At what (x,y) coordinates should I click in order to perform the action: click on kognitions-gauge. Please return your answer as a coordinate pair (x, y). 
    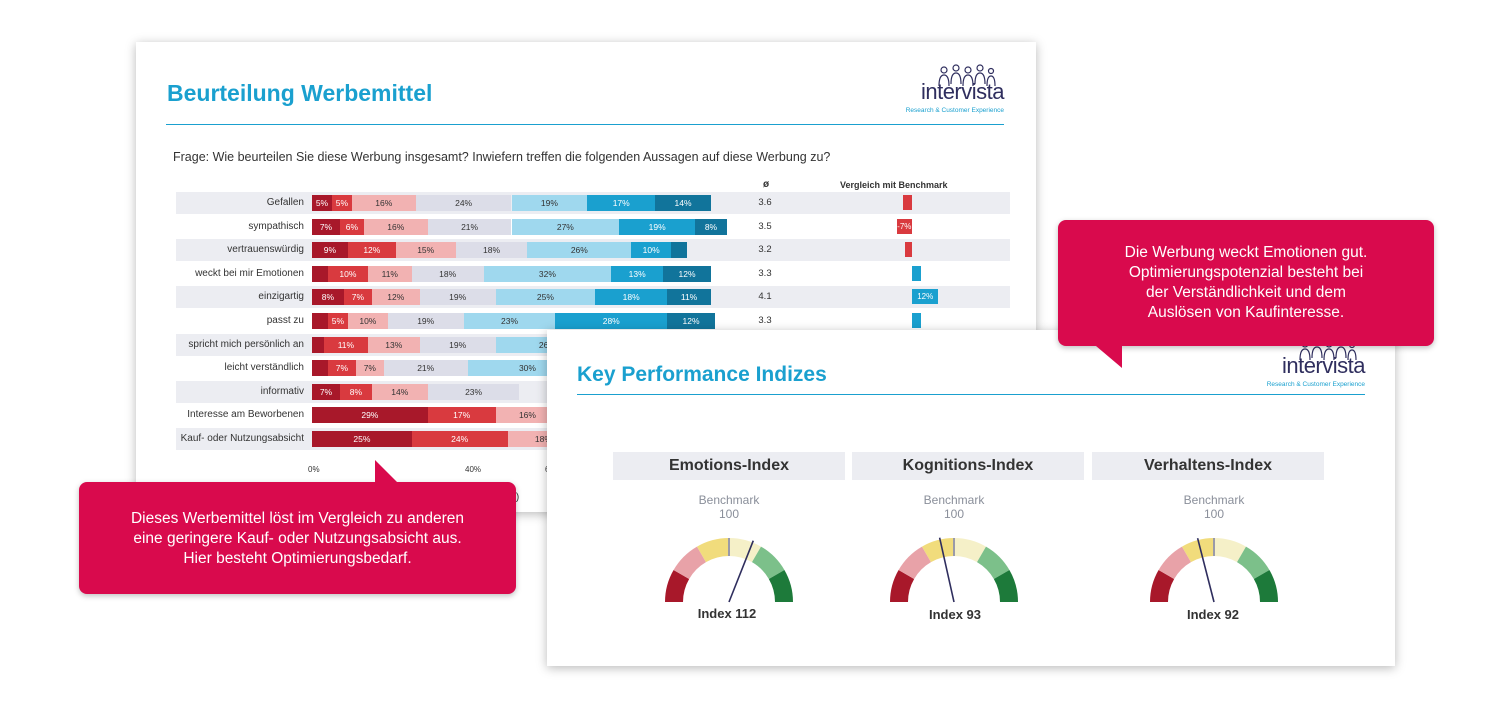
    Looking at the image, I should click on (954, 570).